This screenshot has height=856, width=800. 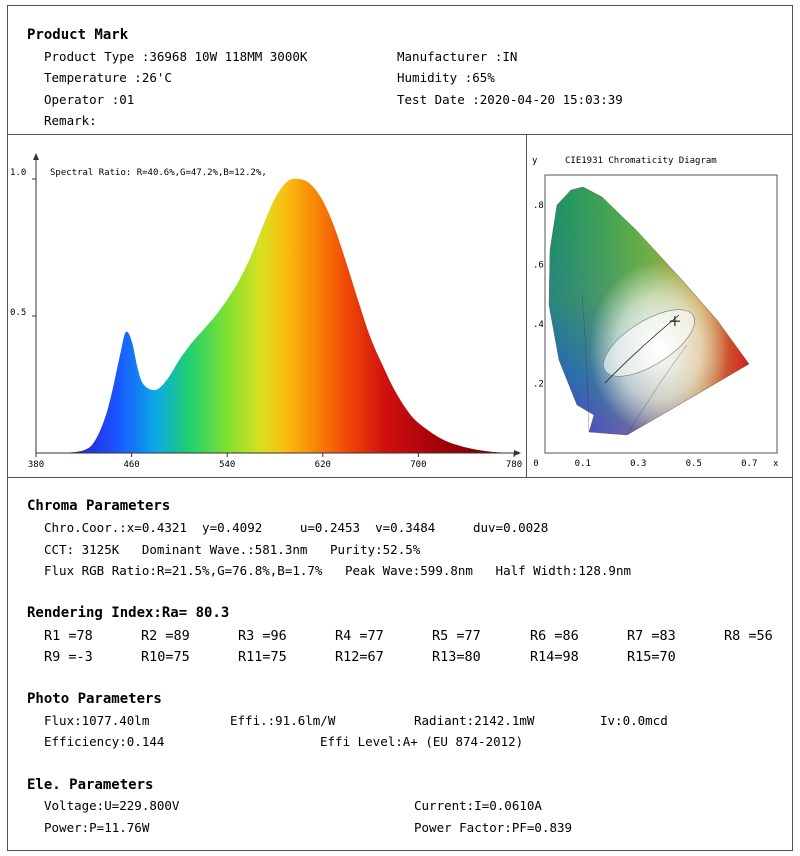 What do you see at coordinates (493, 827) in the screenshot?
I see `ele-power-factor: Power Factor:PF=0.839` at bounding box center [493, 827].